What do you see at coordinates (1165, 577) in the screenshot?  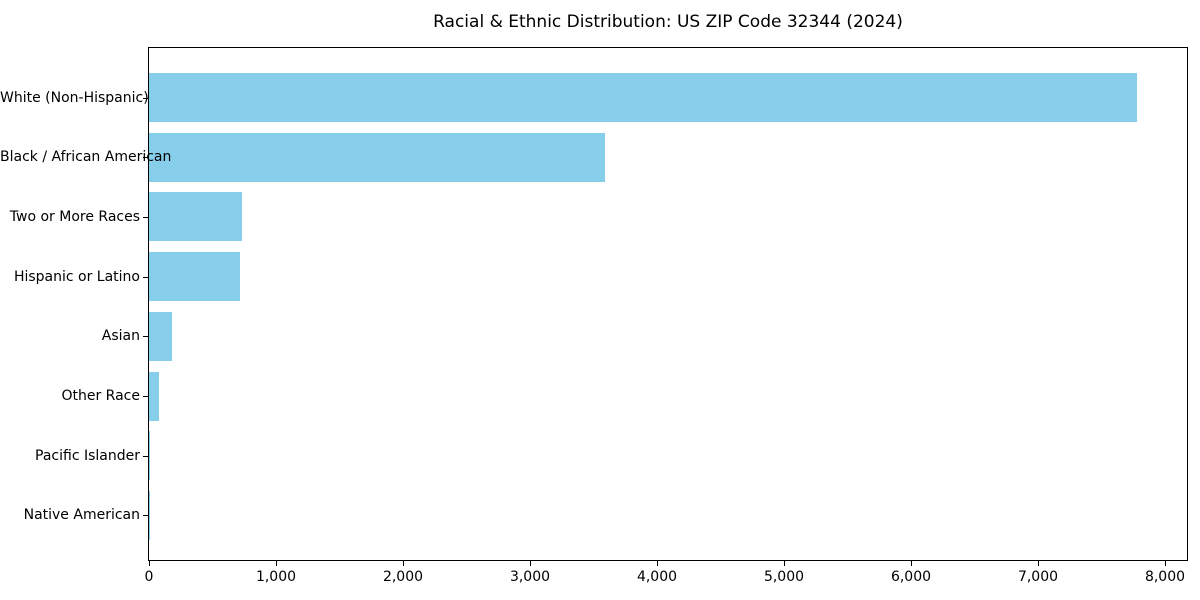 I see `x-tick-label-8000: 8,000` at bounding box center [1165, 577].